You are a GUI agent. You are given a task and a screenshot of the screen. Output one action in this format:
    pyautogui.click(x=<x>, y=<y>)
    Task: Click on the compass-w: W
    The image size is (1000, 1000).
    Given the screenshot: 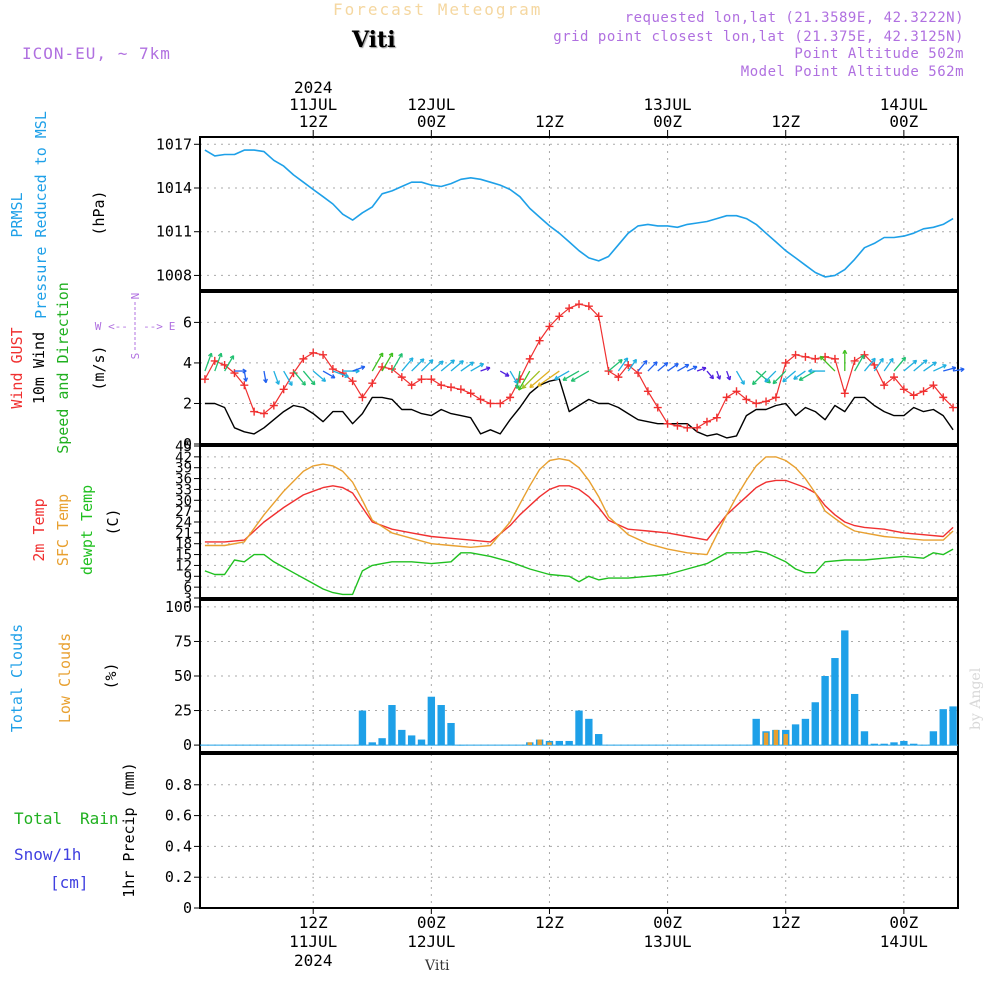 What is the action you would take?
    pyautogui.click(x=98, y=326)
    